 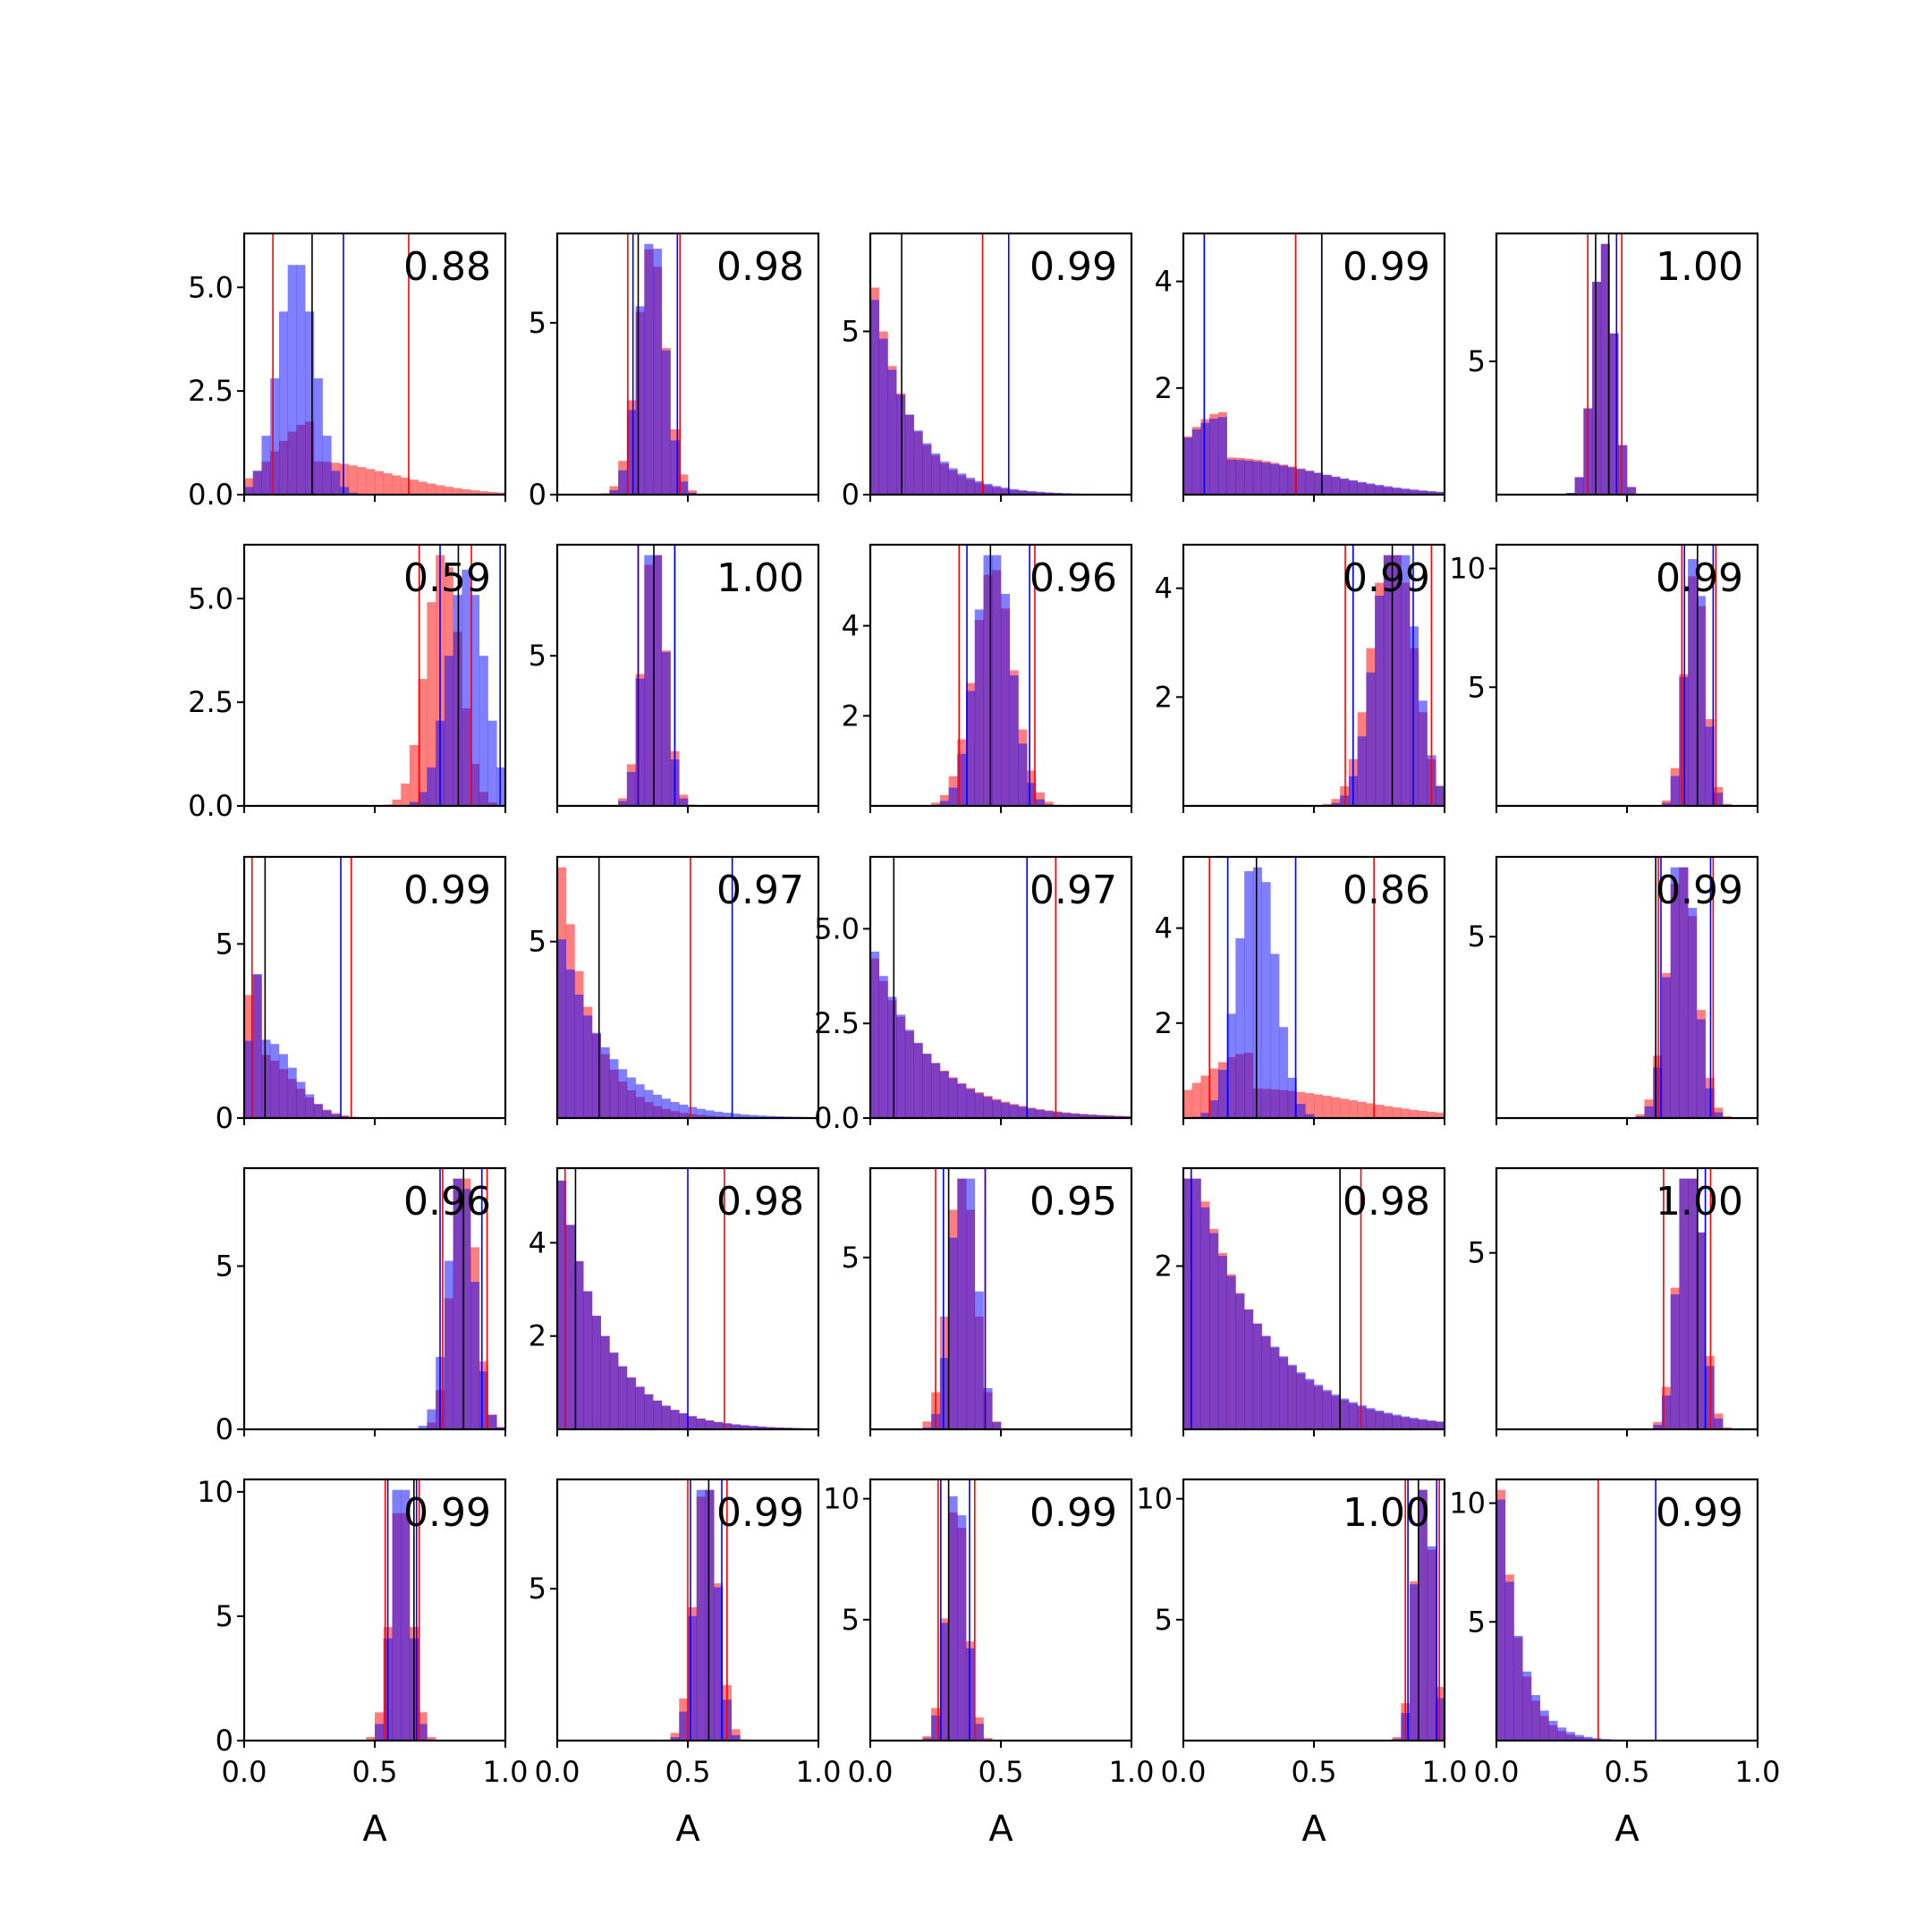 I want to click on x-axis-label: A, so click(x=1313, y=1829).